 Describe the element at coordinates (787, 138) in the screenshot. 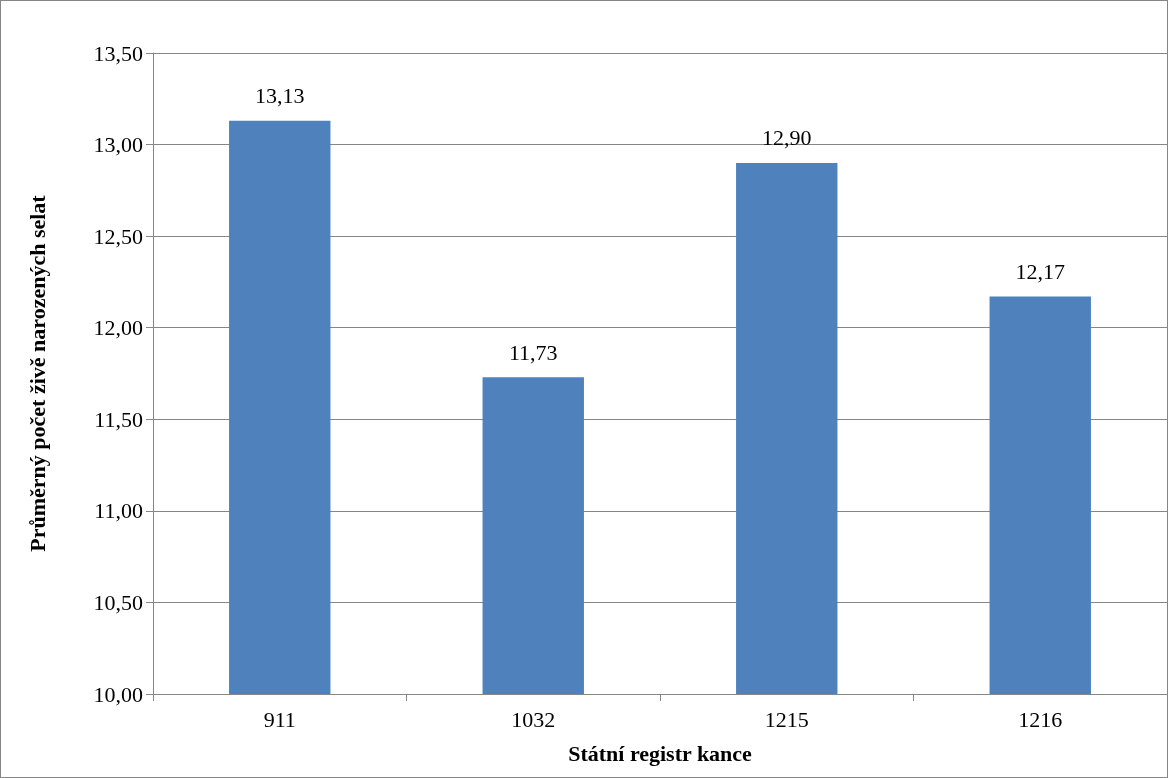

I see `data-label: 12,90` at that location.